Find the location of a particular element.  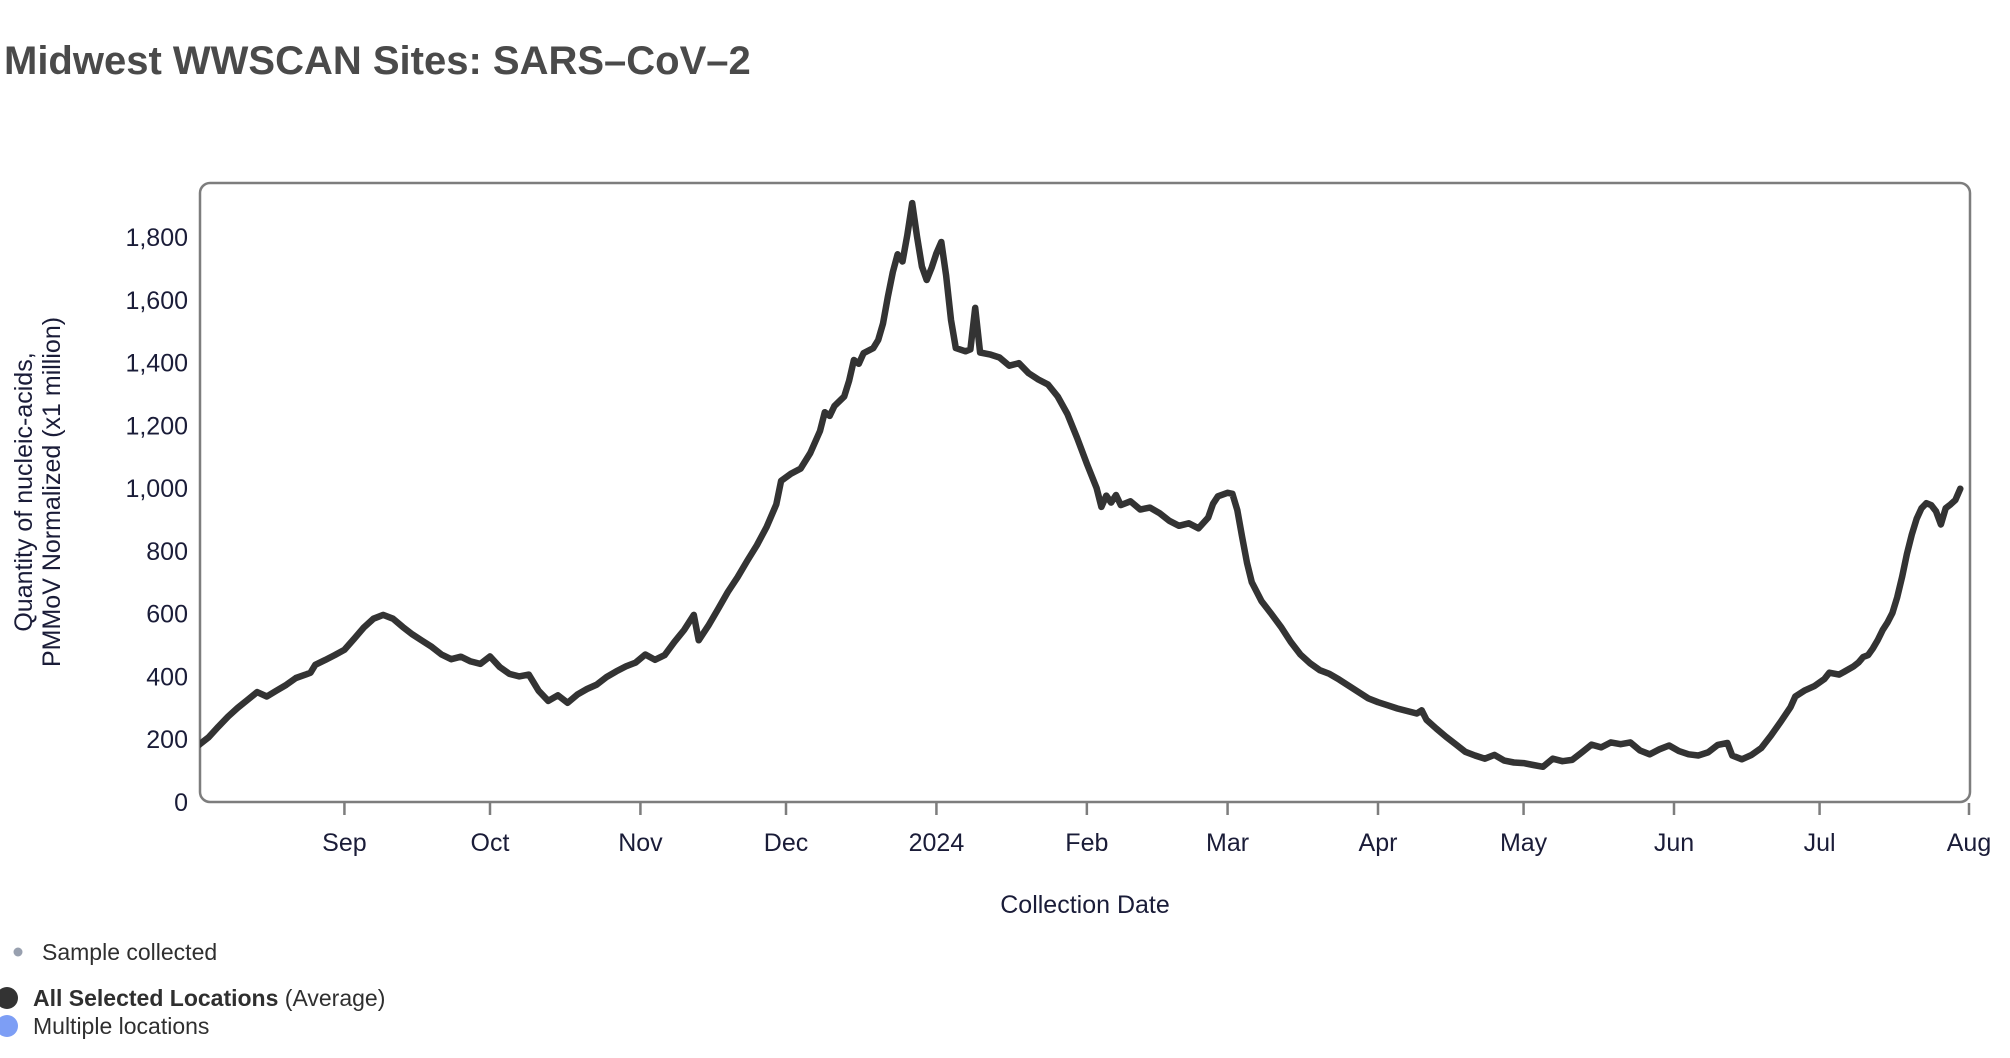

y-tick-label-800: 800 is located at coordinates (167, 552).